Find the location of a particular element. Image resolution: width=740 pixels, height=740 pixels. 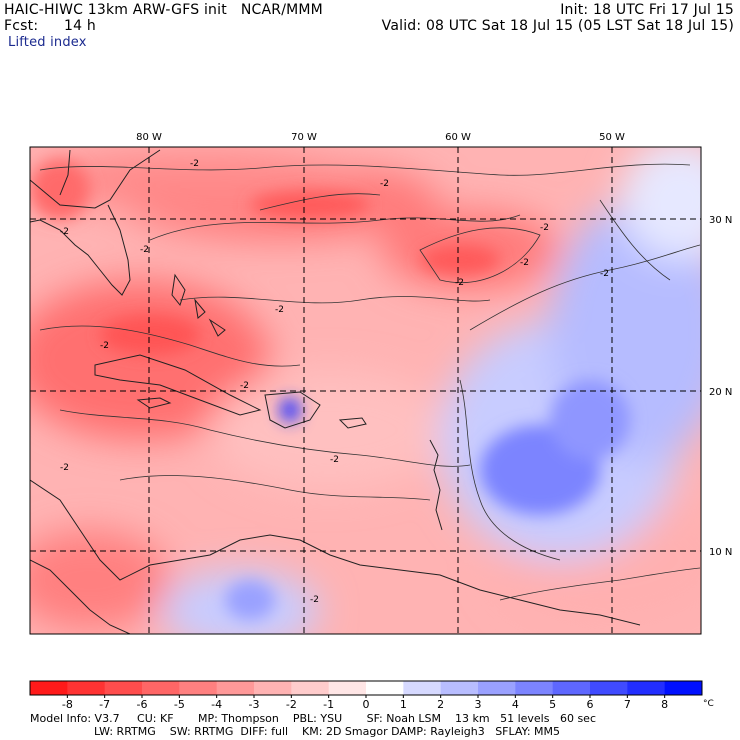

color-bar-tick-label: 1 is located at coordinates (403, 704).